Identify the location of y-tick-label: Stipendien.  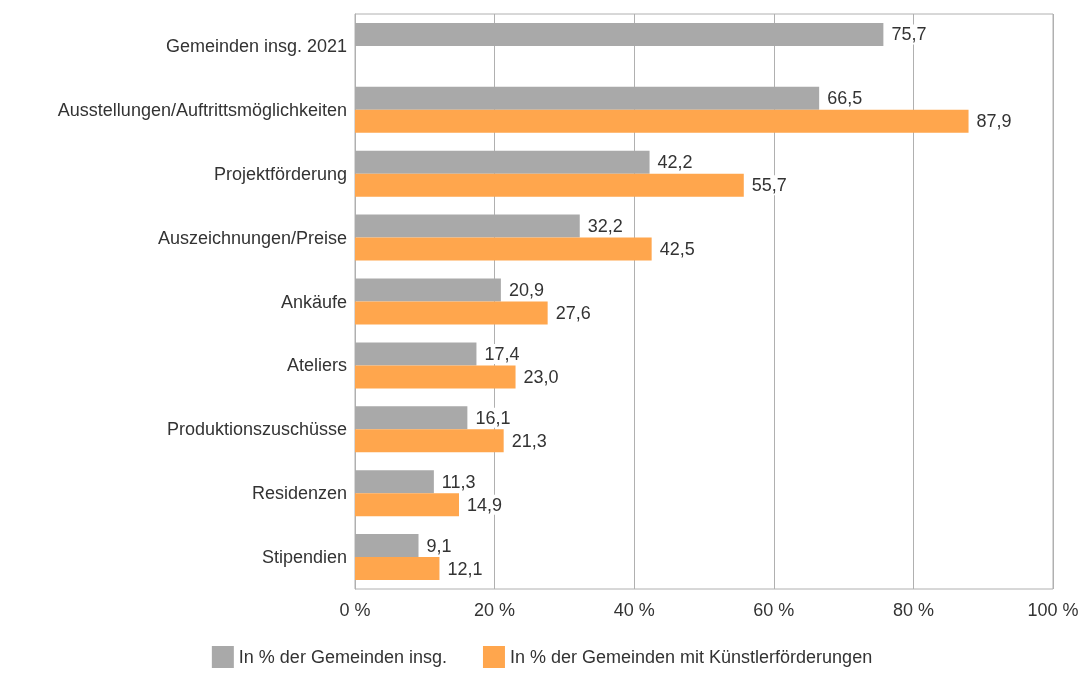
(304, 557).